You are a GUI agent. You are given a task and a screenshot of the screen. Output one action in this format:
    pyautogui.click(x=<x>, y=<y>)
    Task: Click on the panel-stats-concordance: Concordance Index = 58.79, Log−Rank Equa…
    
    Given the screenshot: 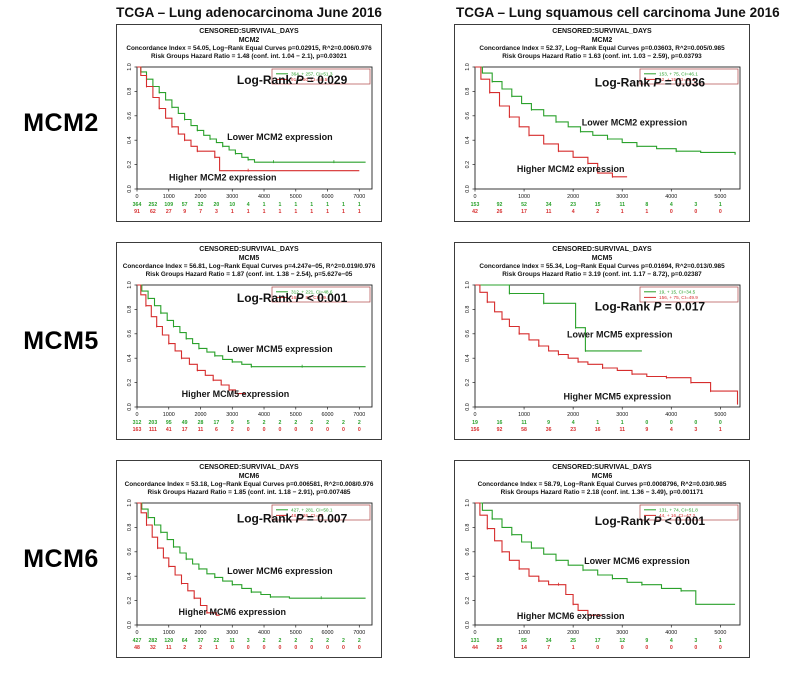 What is the action you would take?
    pyautogui.click(x=602, y=485)
    